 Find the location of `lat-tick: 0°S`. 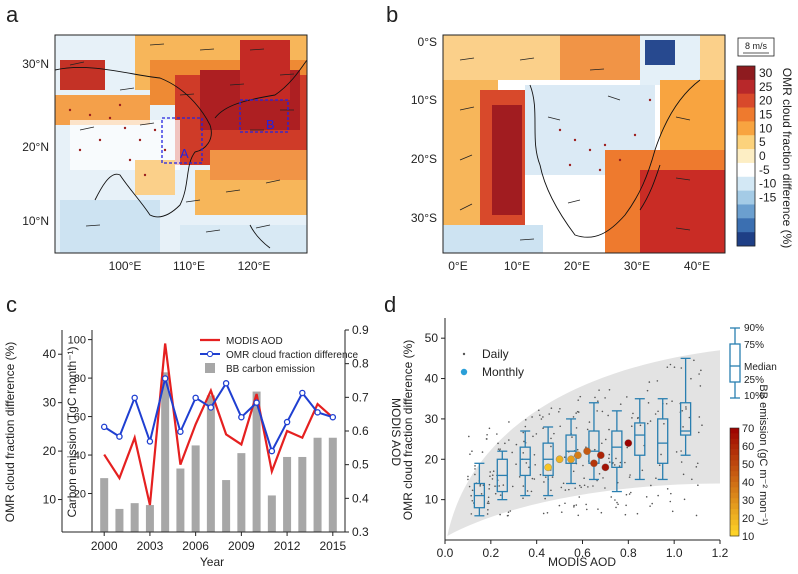

lat-tick: 0°S is located at coordinates (427, 42).